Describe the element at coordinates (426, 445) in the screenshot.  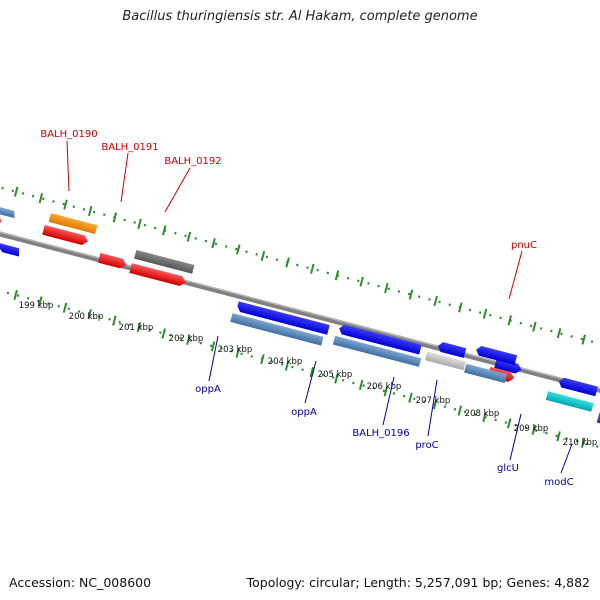
I see `gene-label-proc: proC` at that location.